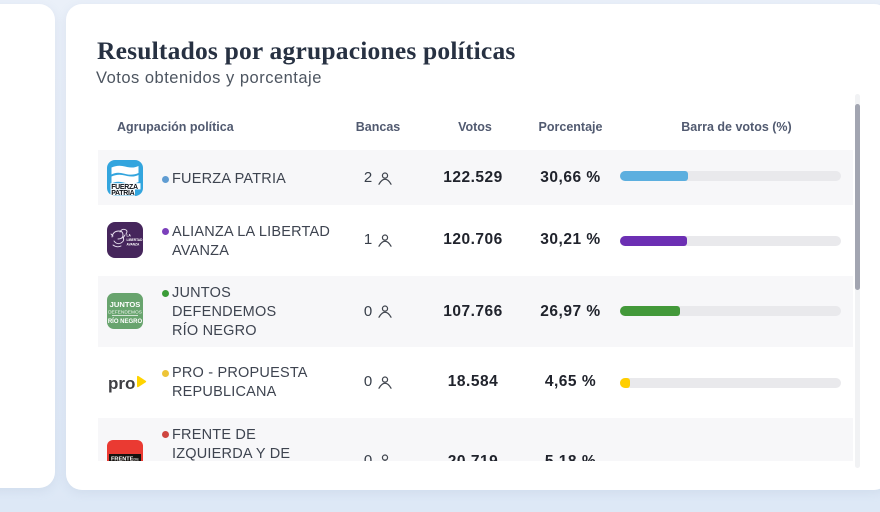  What do you see at coordinates (124, 187) in the screenshot?
I see `svg-text: FUERZA` at bounding box center [124, 187].